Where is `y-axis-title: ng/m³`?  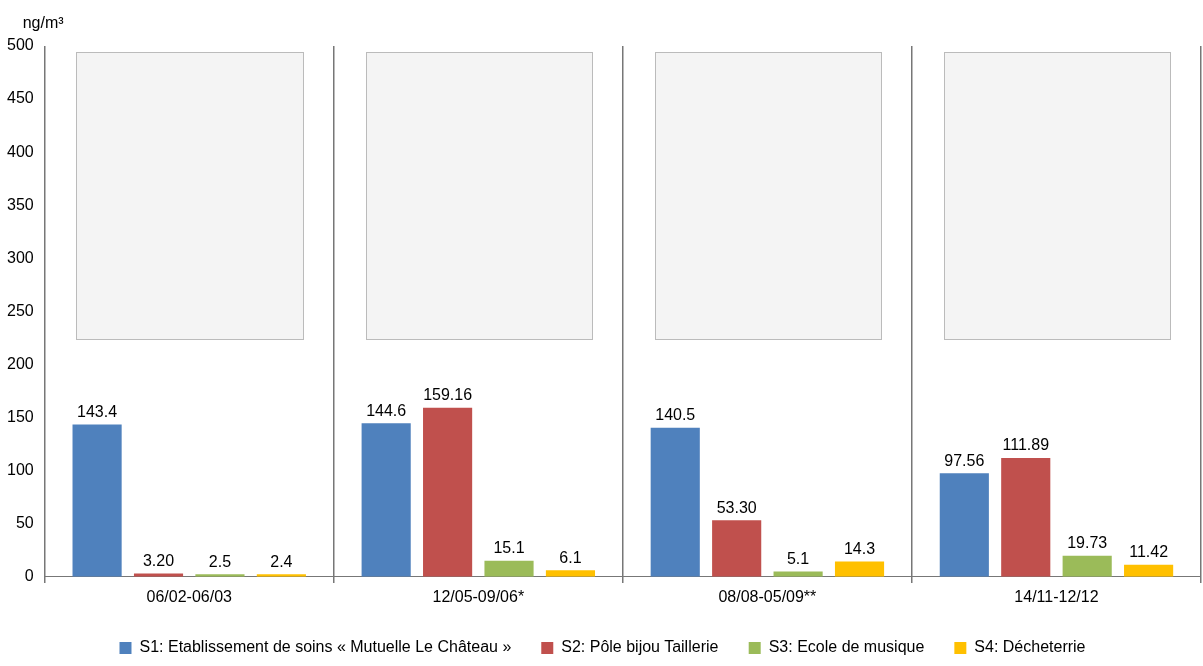
y-axis-title: ng/m³ is located at coordinates (43, 23).